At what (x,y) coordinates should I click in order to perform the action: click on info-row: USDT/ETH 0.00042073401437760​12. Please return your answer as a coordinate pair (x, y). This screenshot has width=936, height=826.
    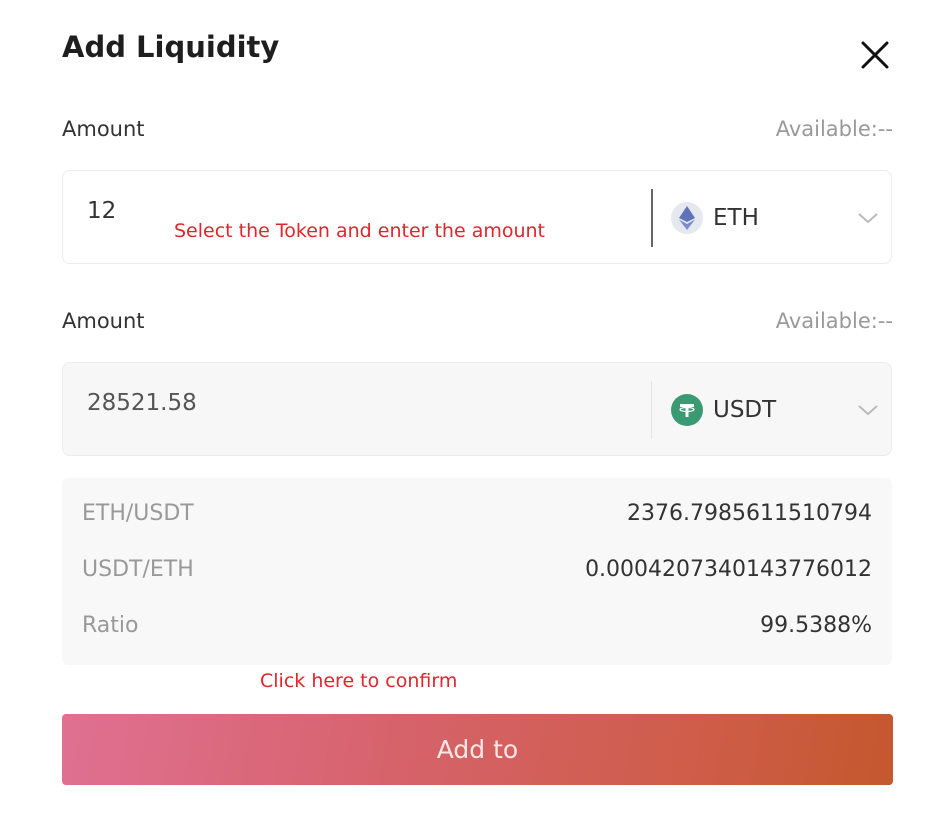
    Looking at the image, I should click on (477, 569).